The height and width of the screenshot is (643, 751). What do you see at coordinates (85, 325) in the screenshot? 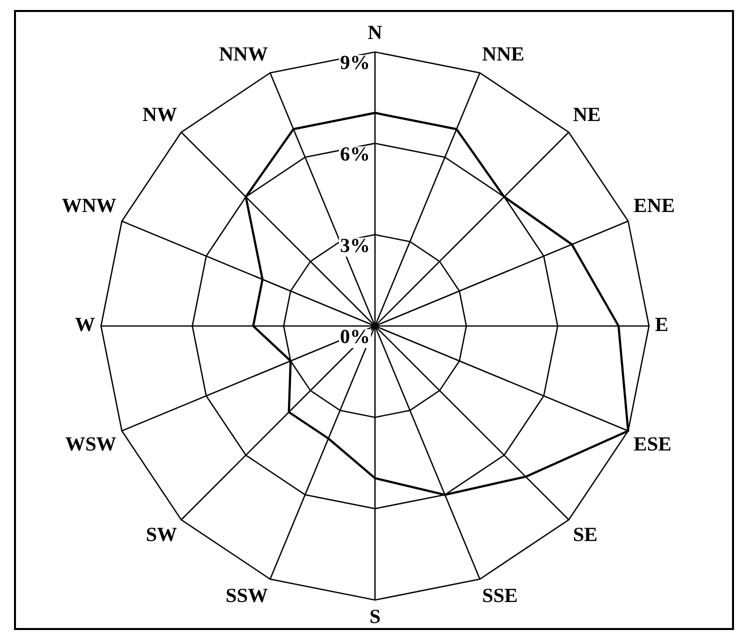
I see `spoke-label: W` at bounding box center [85, 325].